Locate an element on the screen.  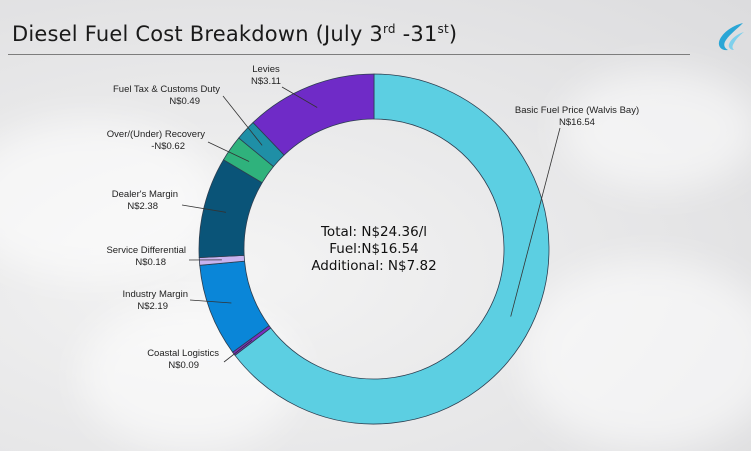
leader-line-fuel-tax-customs-duty is located at coordinates (242, 120).